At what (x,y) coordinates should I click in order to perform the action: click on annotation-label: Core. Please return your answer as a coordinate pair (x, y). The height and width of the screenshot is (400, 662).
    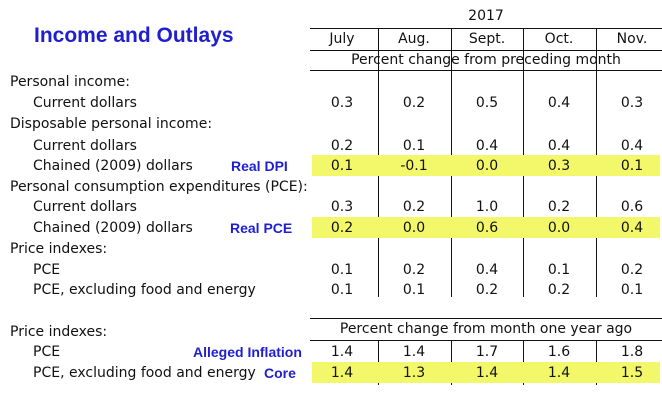
    Looking at the image, I should click on (280, 373).